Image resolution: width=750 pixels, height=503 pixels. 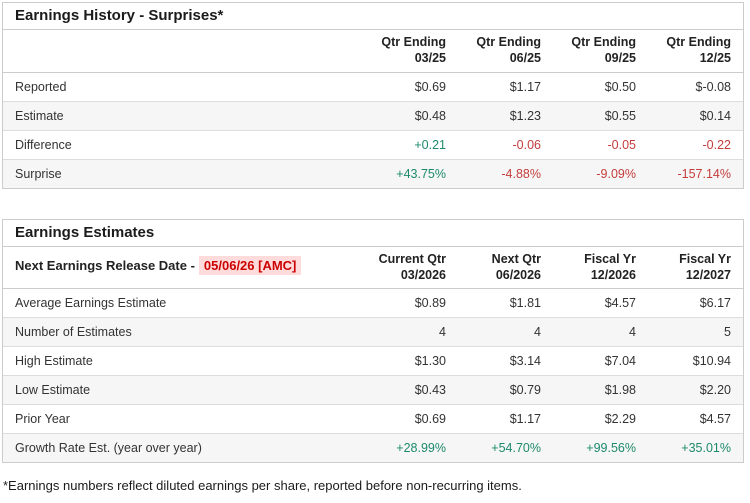 What do you see at coordinates (430, 58) in the screenshot?
I see `column-header-line2: 03/25` at bounding box center [430, 58].